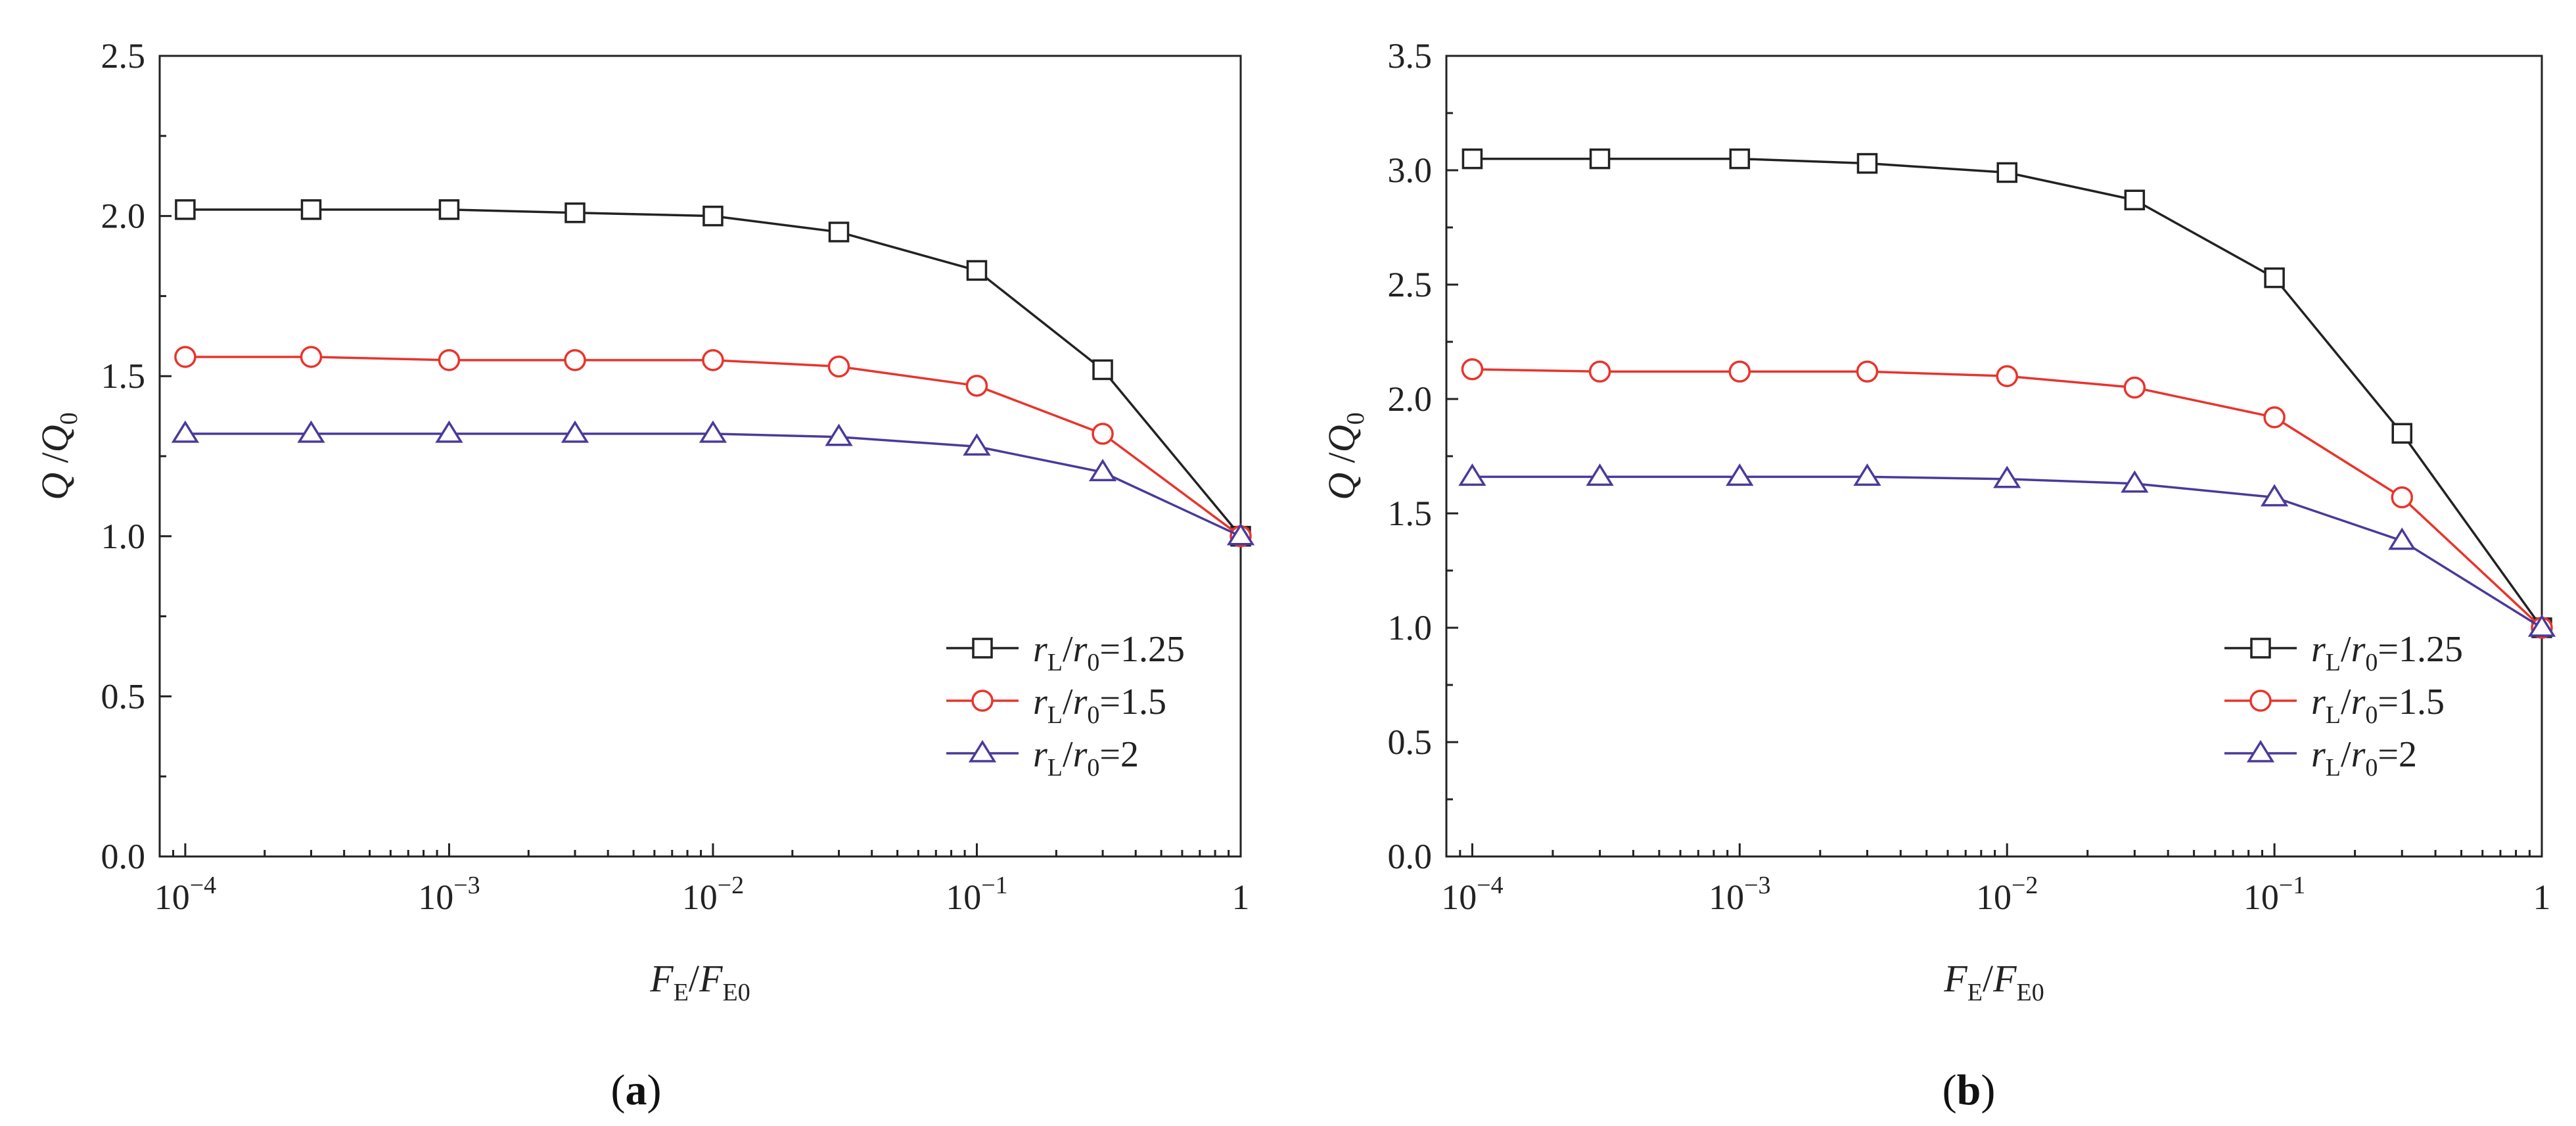  What do you see at coordinates (123, 56) in the screenshot?
I see `y-tick-label: 2.5` at bounding box center [123, 56].